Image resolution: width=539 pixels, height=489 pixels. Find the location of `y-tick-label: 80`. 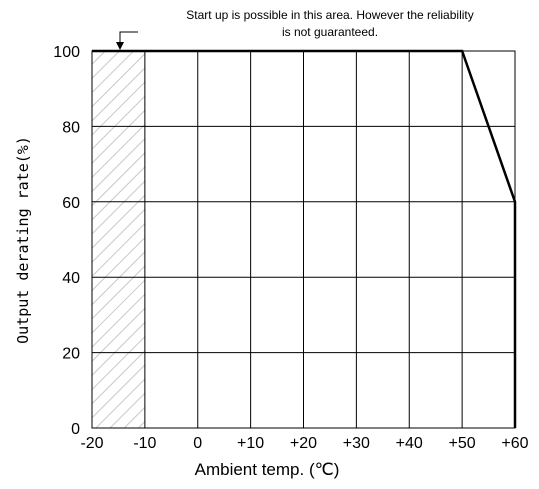

y-tick-label: 80 is located at coordinates (71, 127).